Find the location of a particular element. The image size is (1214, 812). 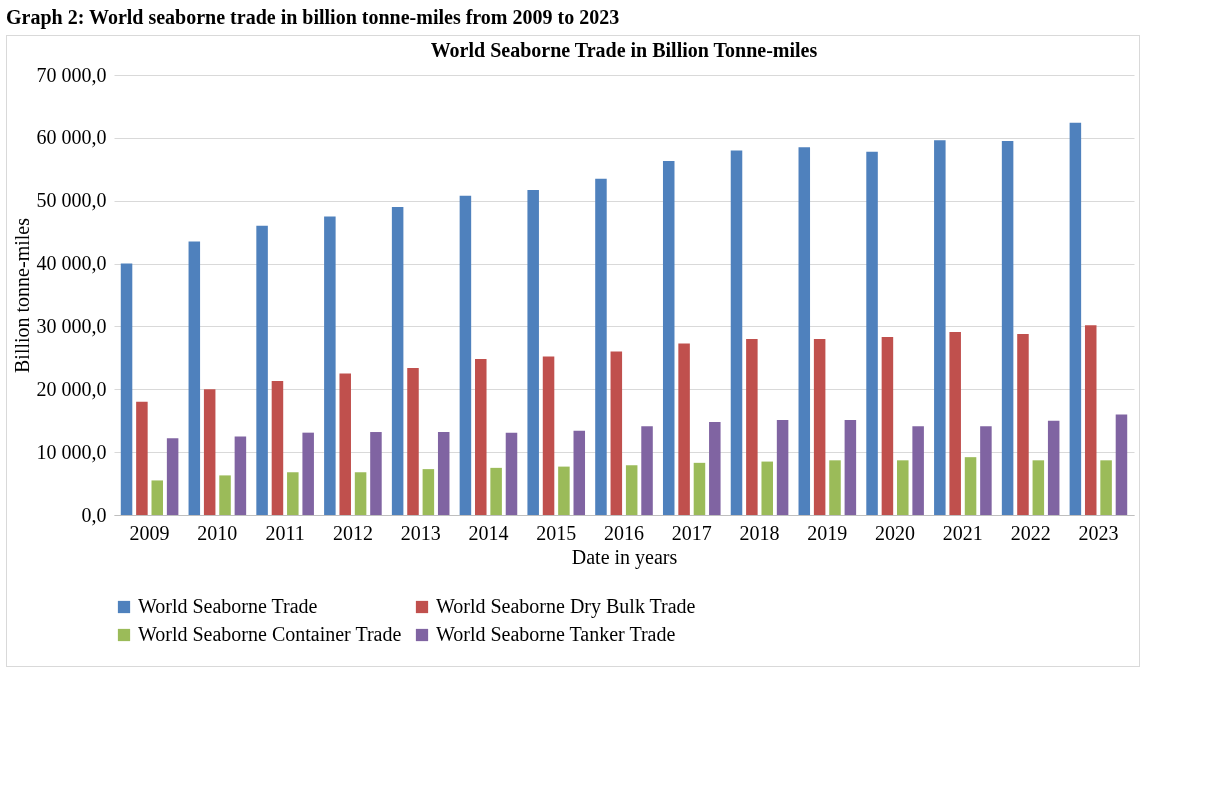

y-tick-label: 70 000,0 is located at coordinates (71, 74).